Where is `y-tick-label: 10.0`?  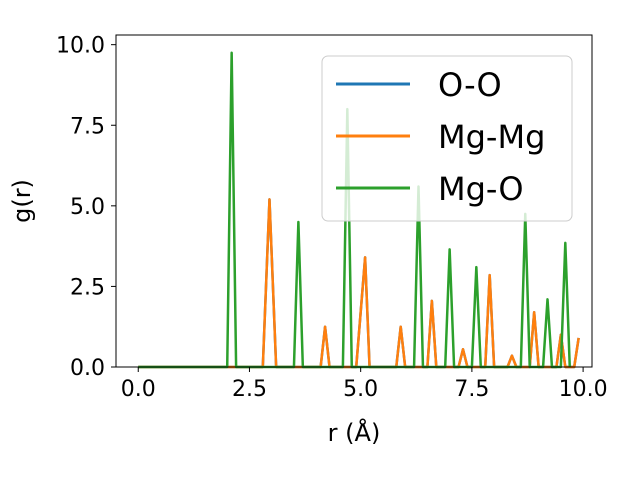 y-tick-label: 10.0 is located at coordinates (80, 46).